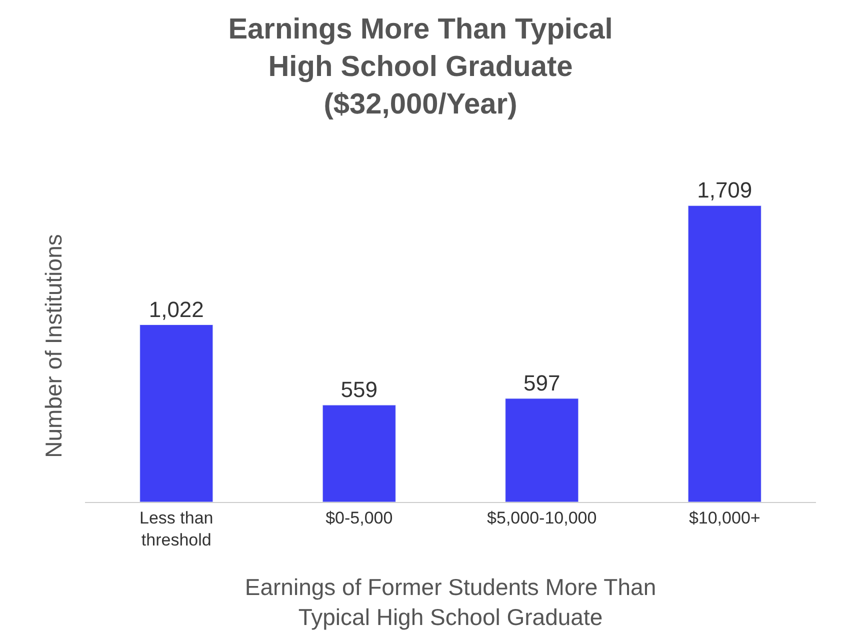  Describe the element at coordinates (450, 602) in the screenshot. I see `x-axis-title: Earnings of Former Students More Than Typical High School Graduate` at that location.